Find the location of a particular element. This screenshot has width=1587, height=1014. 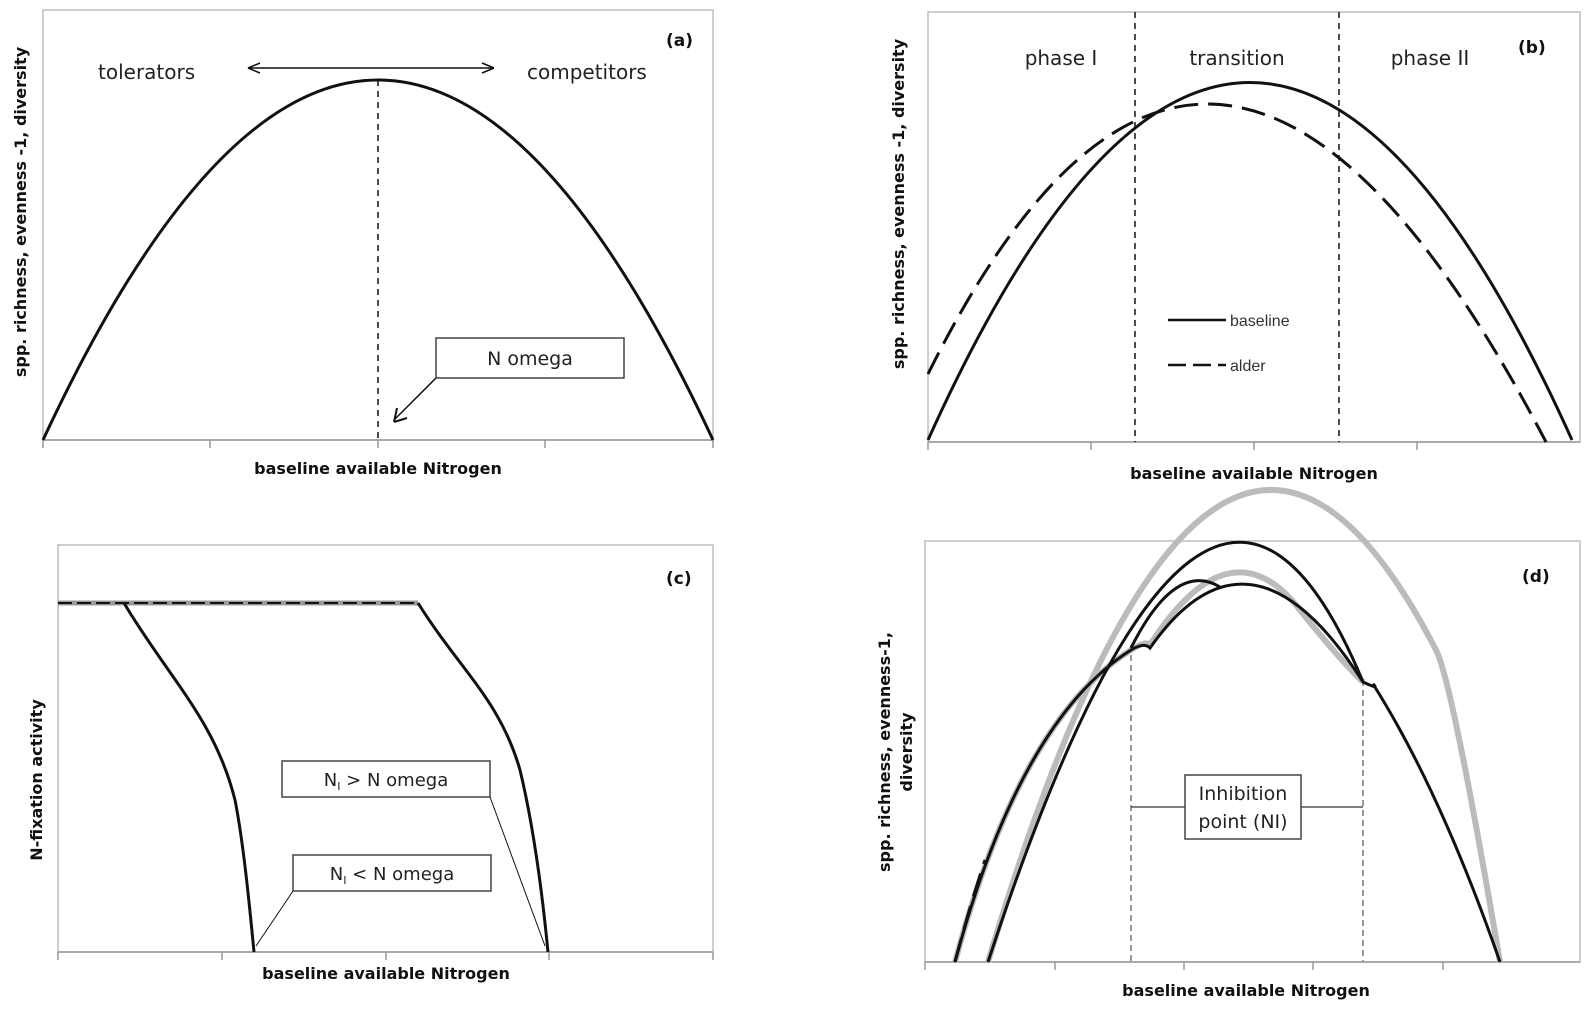

n-fixation-curve-high is located at coordinates (483, 777).